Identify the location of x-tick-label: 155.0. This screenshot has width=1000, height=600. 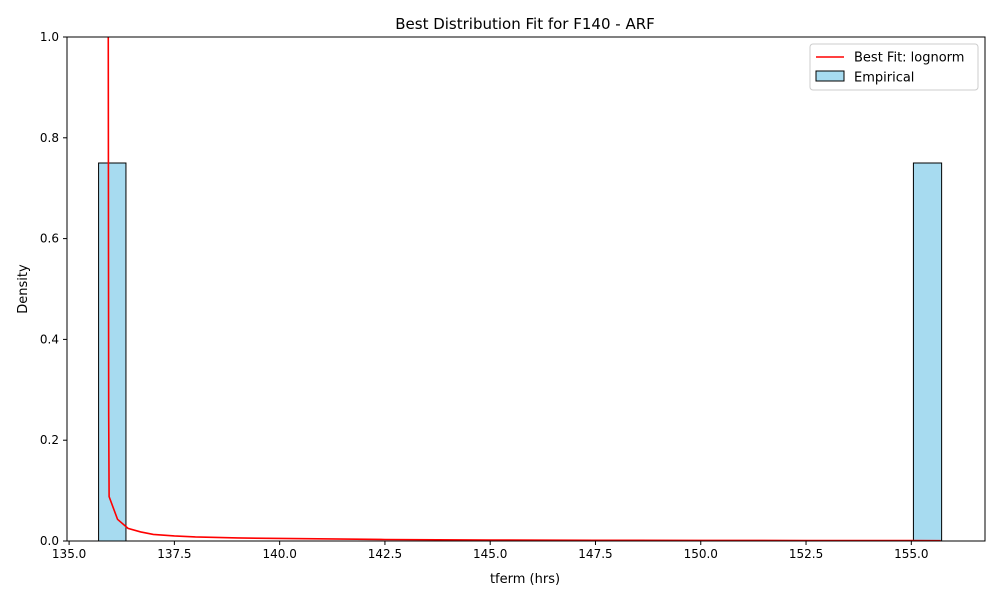
(911, 554).